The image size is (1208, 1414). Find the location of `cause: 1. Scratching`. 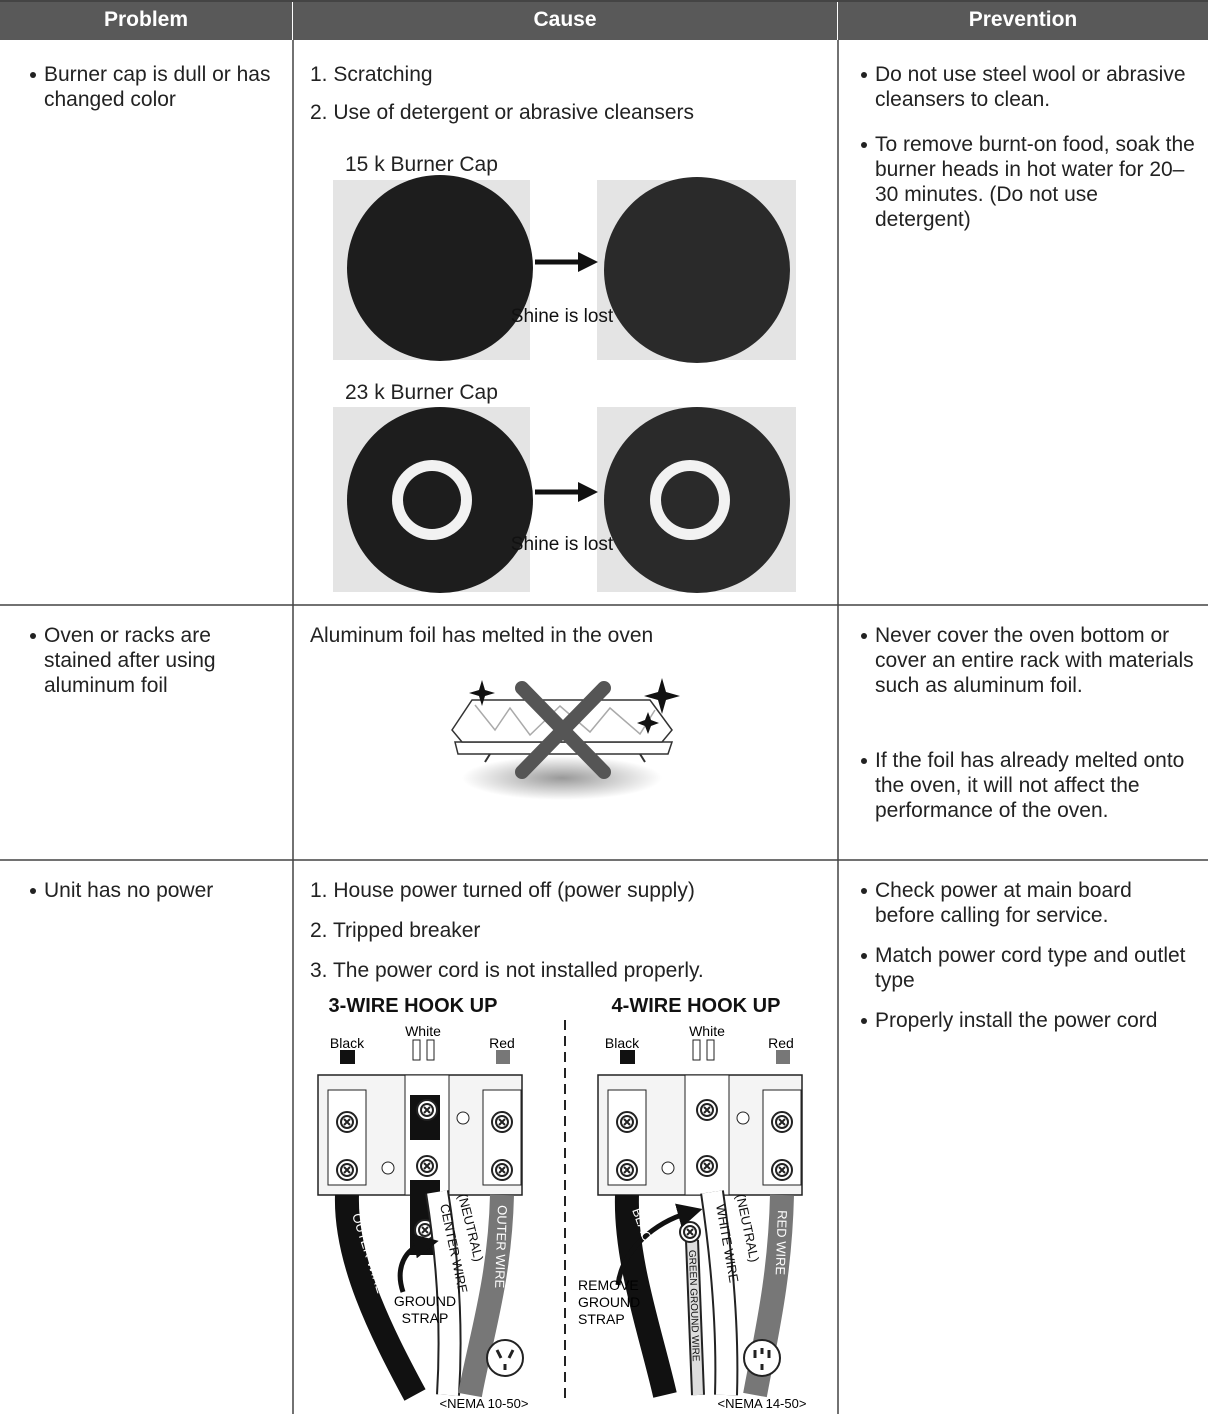

cause: 1. Scratching is located at coordinates (371, 74).